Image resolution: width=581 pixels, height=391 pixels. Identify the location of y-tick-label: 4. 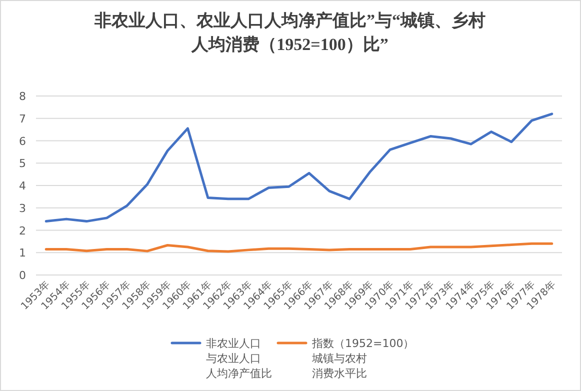
(22, 186).